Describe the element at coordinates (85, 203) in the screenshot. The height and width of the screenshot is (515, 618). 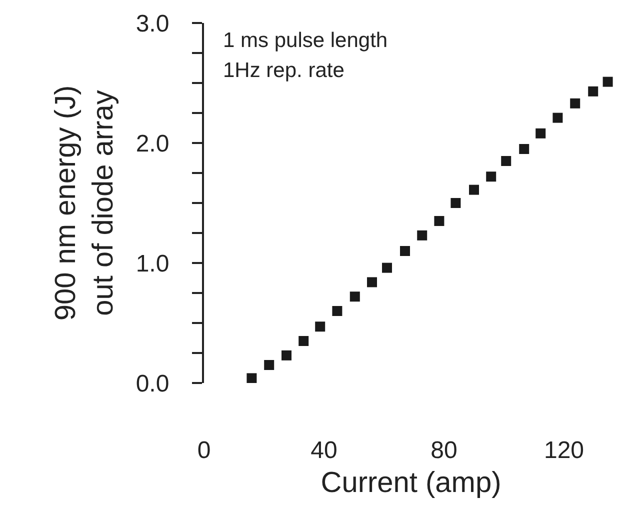
I see `y-axis-title: 900 nm energy (J) out of diode array` at that location.